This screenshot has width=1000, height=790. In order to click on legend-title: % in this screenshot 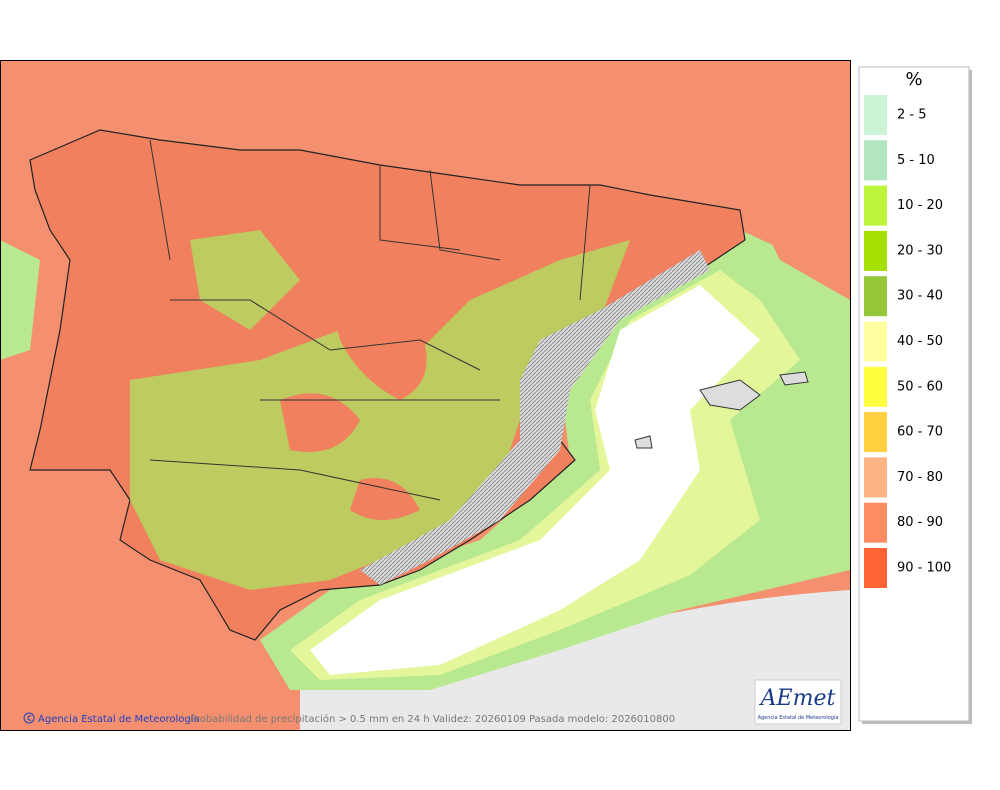, I will do `click(913, 79)`.